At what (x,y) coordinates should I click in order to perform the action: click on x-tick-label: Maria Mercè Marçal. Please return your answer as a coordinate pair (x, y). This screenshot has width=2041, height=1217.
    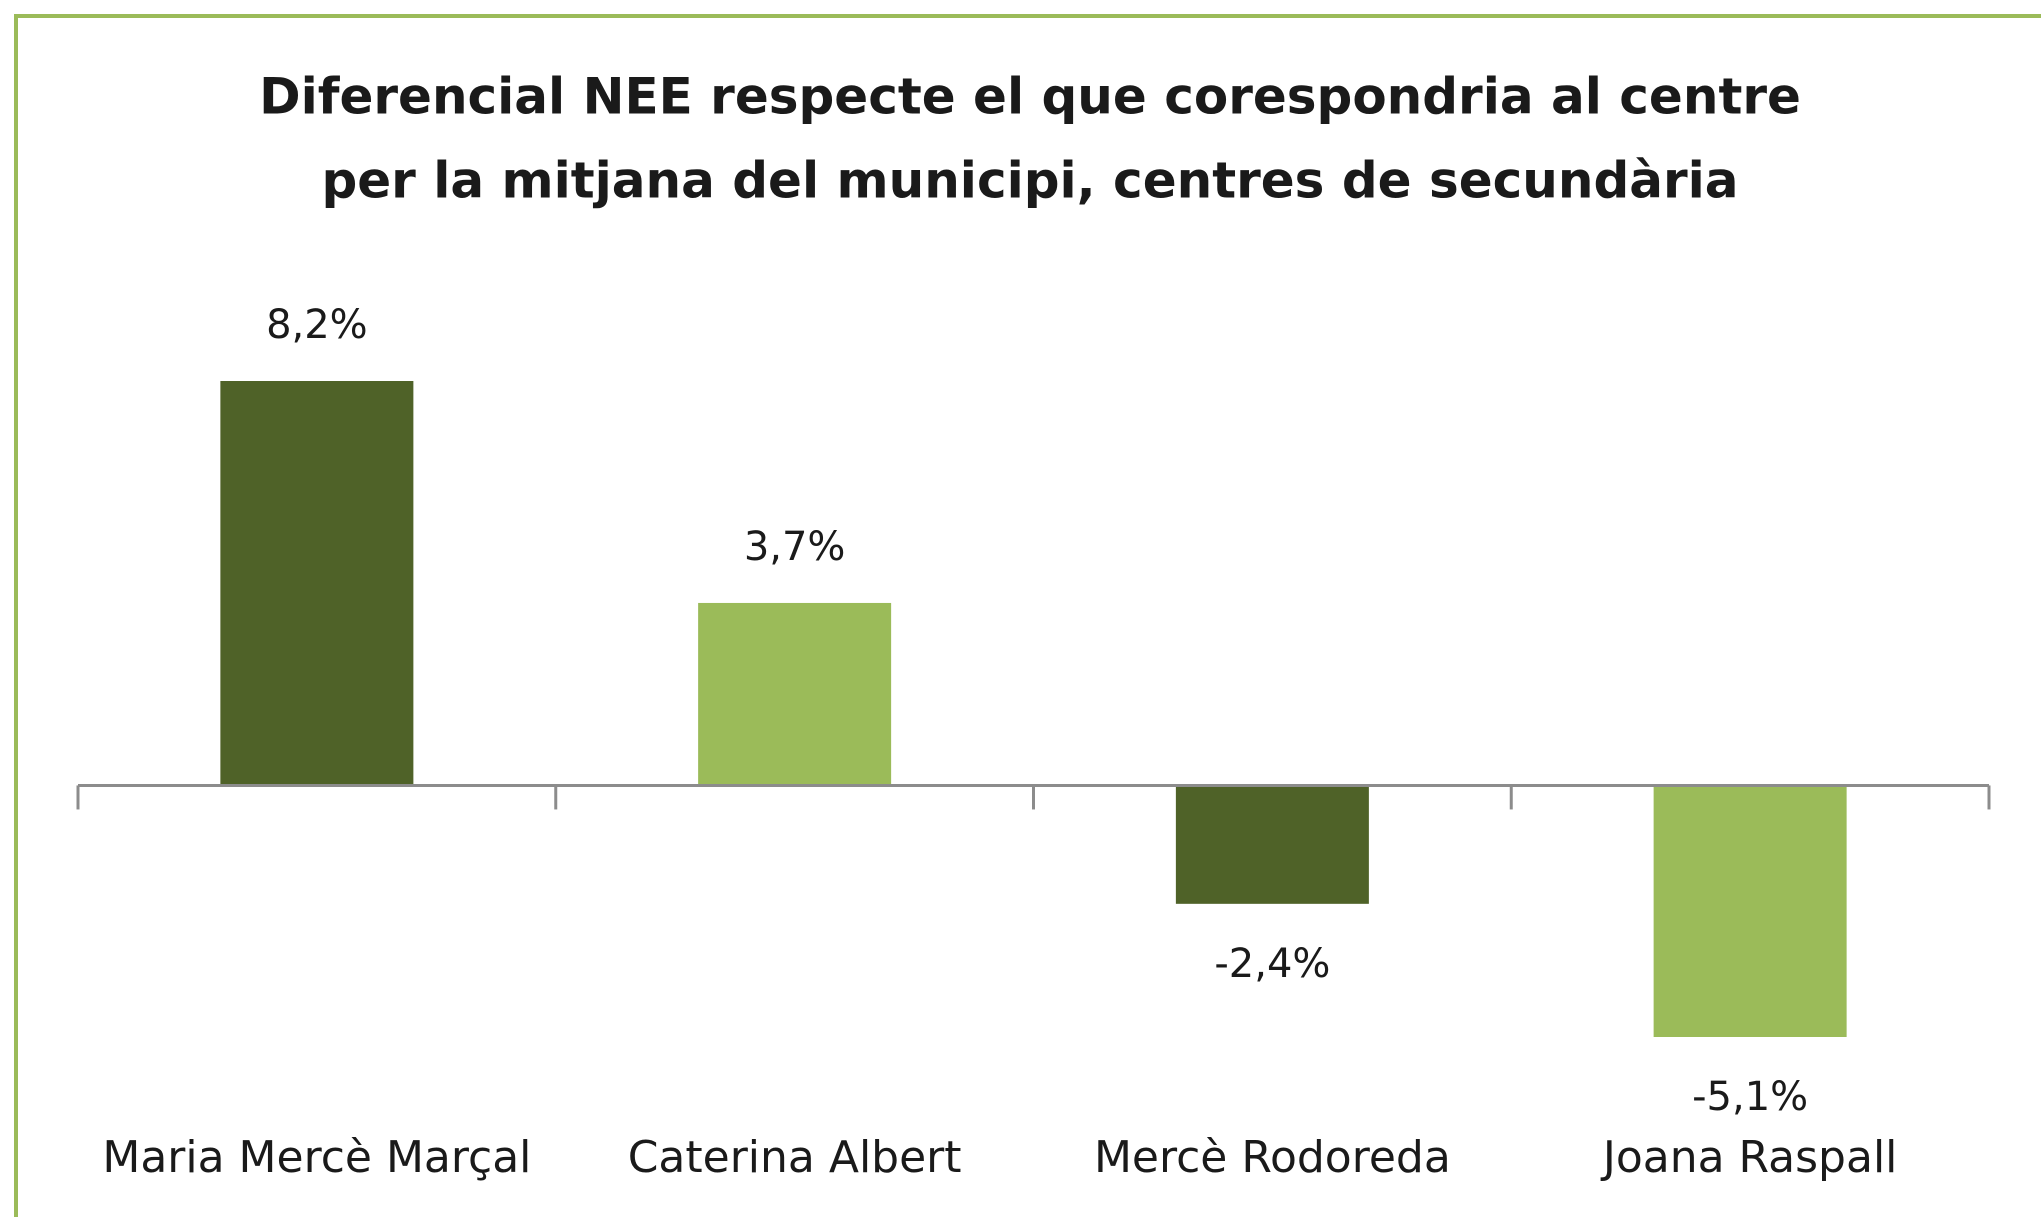
    Looking at the image, I should click on (316, 1157).